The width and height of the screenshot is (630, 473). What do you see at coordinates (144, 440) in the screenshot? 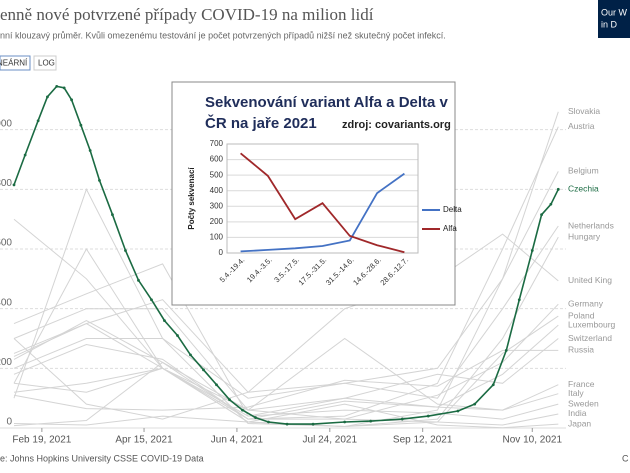
I see `x-tick-label: Apr 15, 2021` at bounding box center [144, 440].